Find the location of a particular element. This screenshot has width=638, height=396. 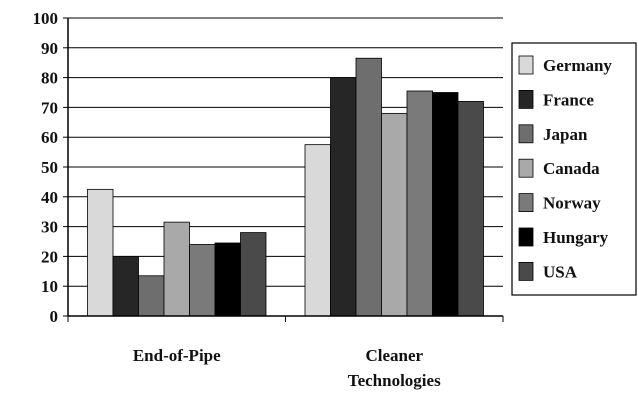

legend-swatch-hungary is located at coordinates (526, 237).